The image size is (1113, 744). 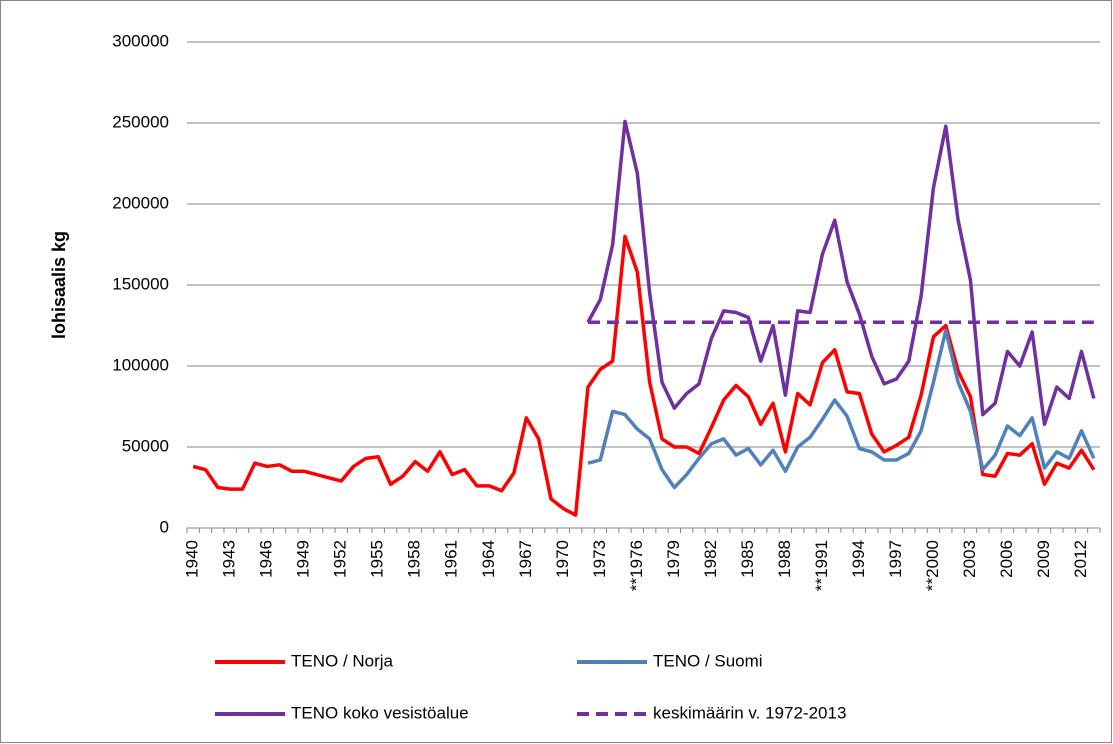 I want to click on y-tick-label: 200000, so click(x=140, y=202).